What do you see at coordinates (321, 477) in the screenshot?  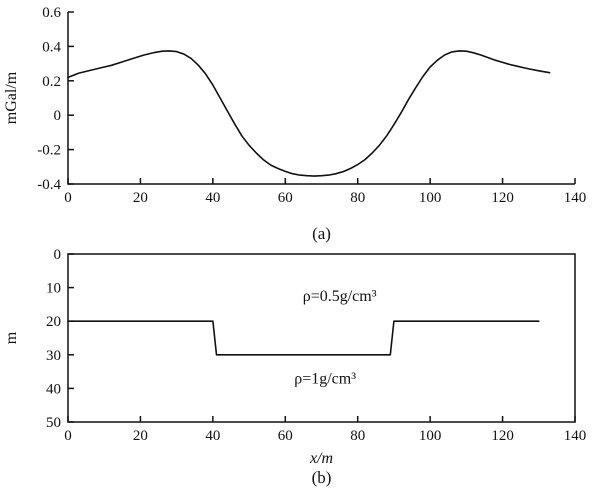 I see `chart-b-caption: (b)` at bounding box center [321, 477].